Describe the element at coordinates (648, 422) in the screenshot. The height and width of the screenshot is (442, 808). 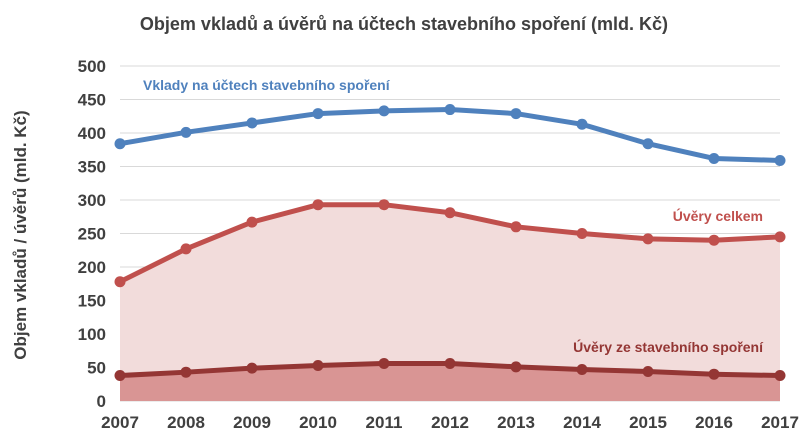
I see `x-tick-label: 2015` at that location.